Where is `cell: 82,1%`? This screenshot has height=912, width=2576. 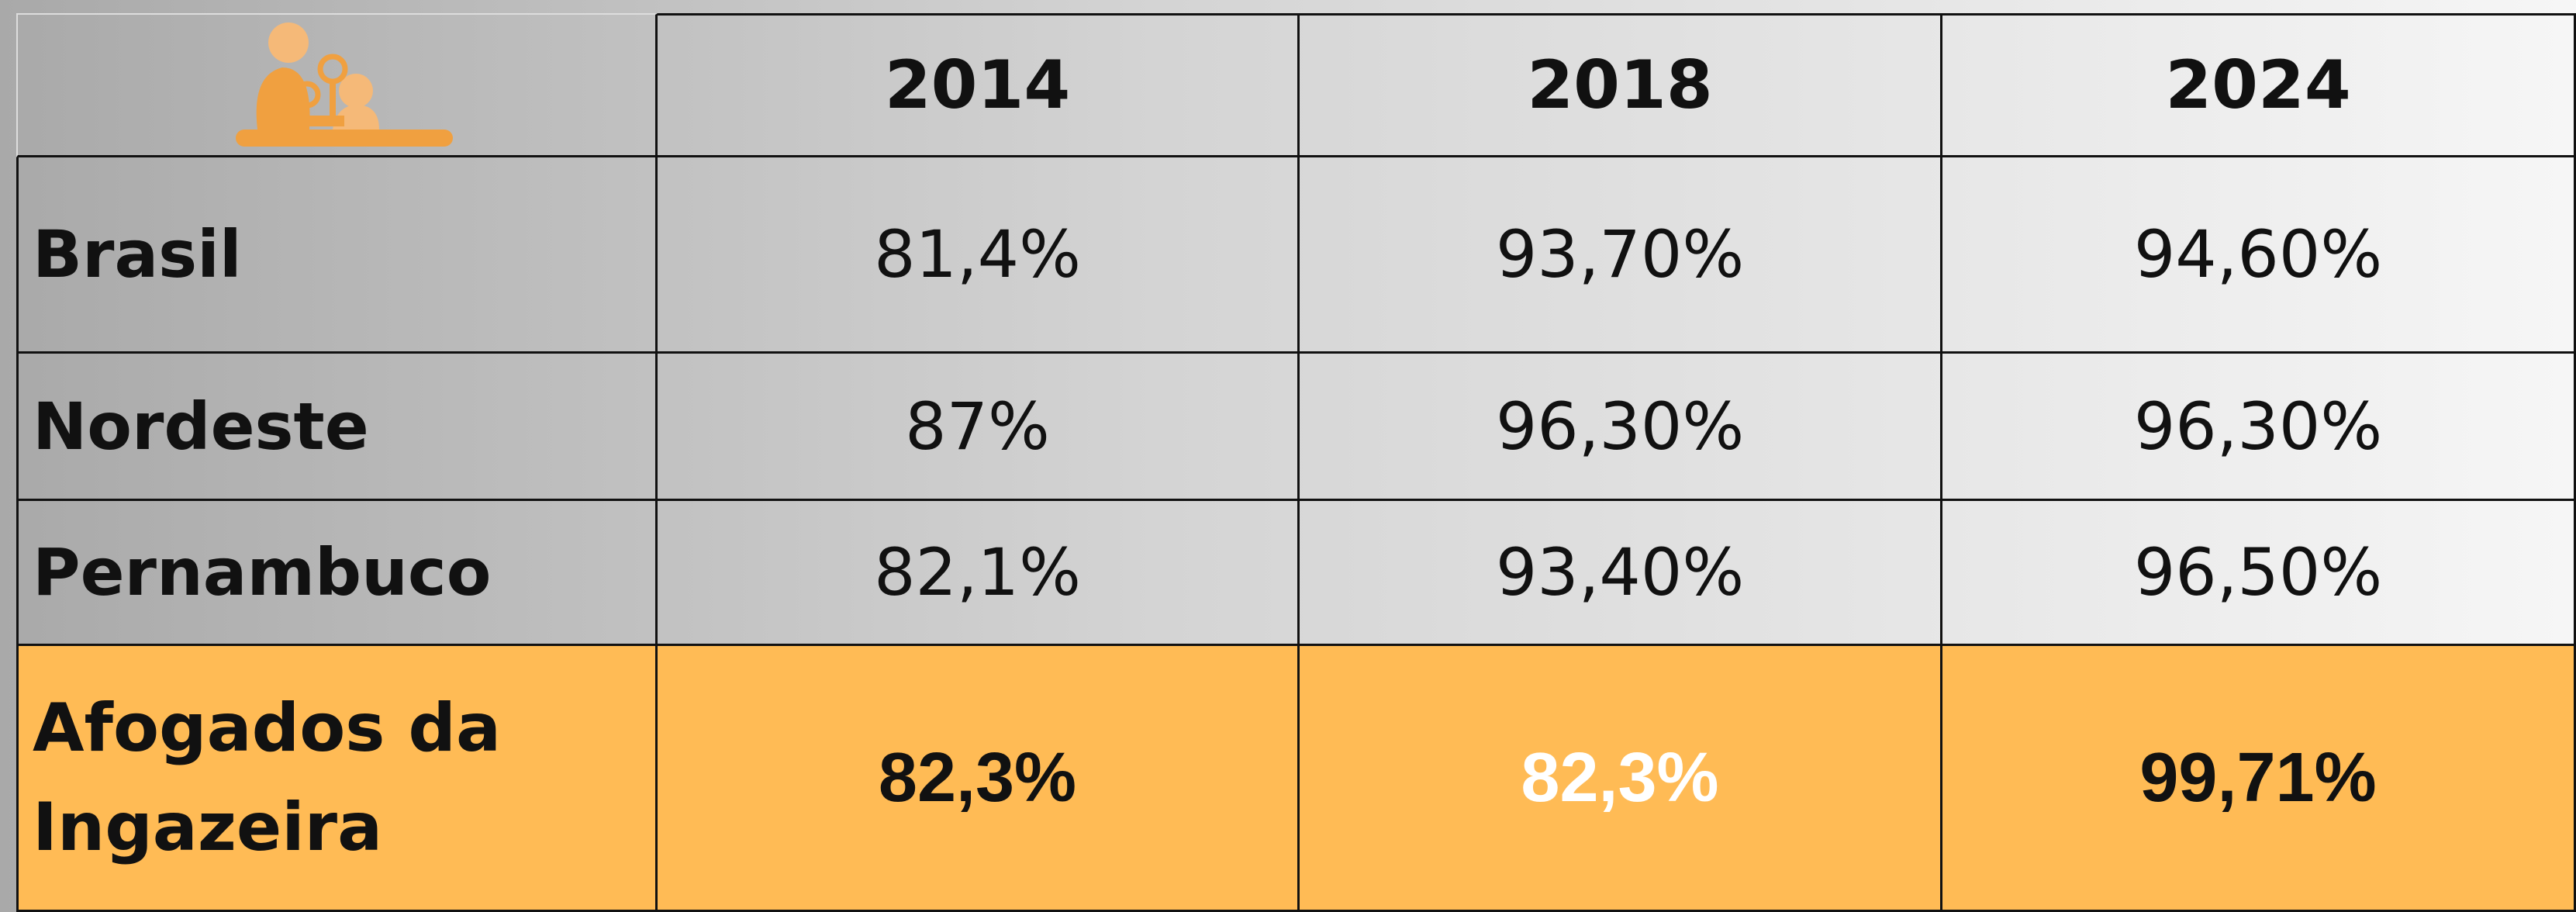
cell: 82,1% is located at coordinates (979, 573).